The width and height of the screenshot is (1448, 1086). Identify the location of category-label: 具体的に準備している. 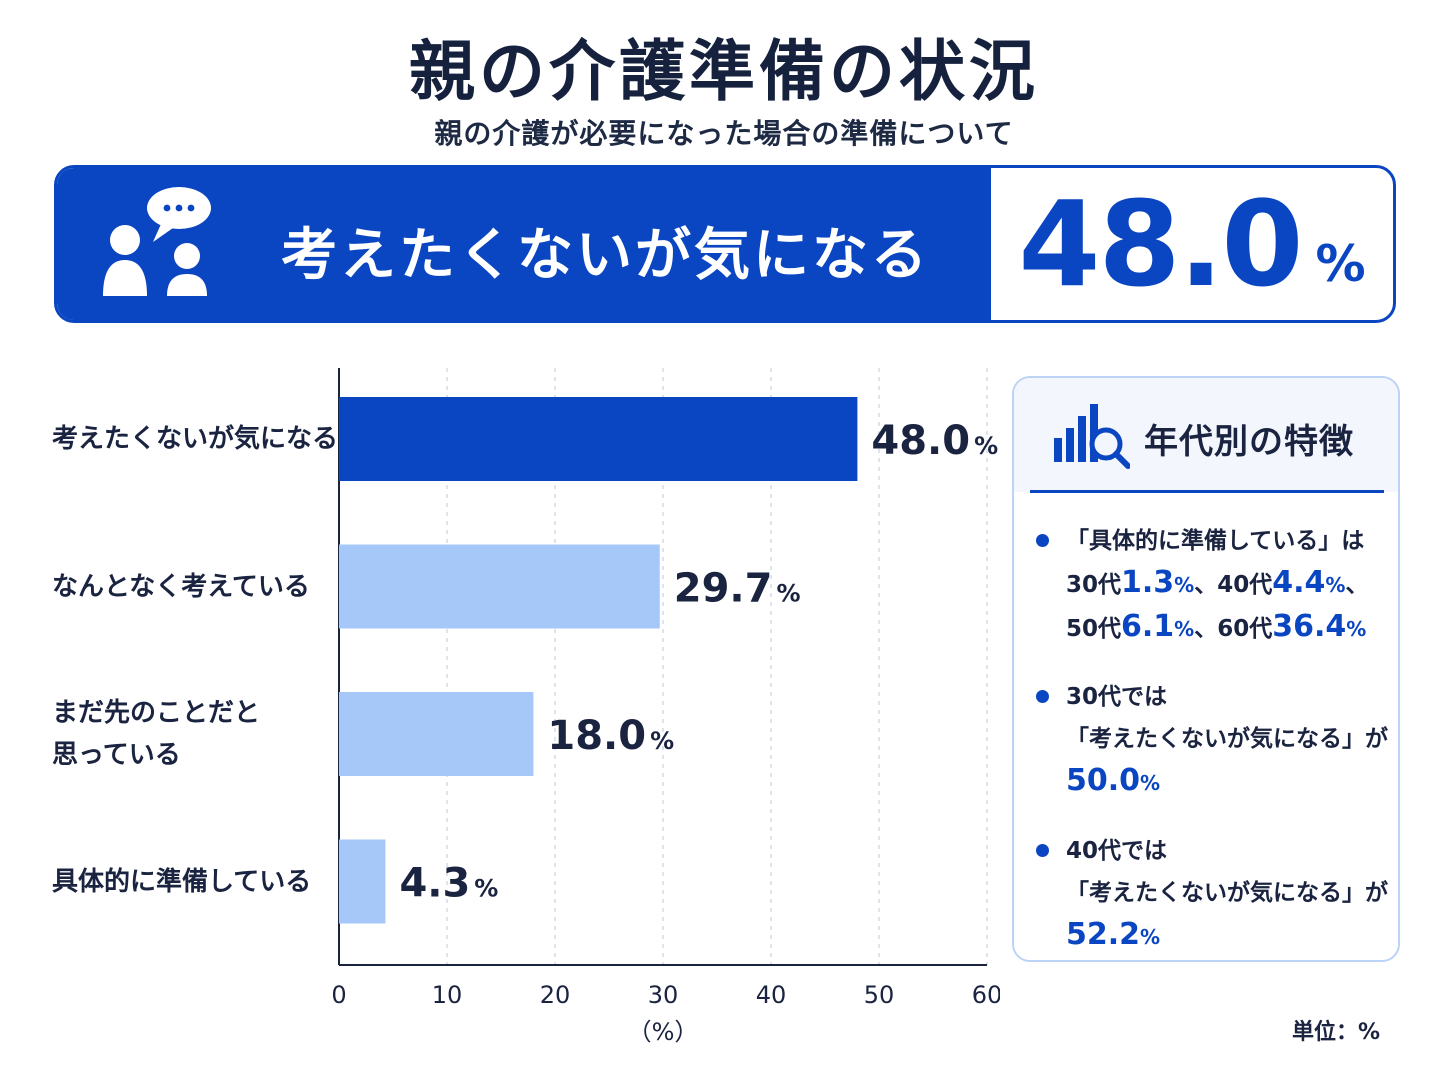
(182, 881).